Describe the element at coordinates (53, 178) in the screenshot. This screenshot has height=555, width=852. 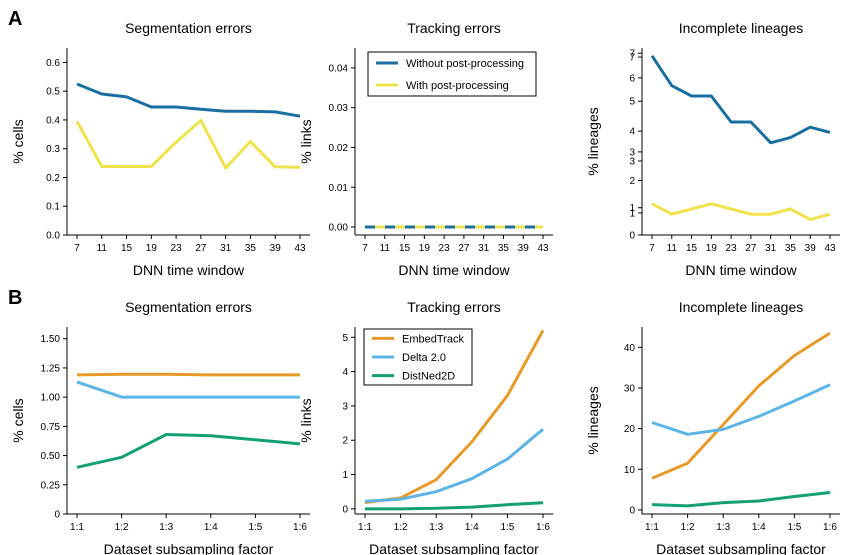
I see `y-tick-label: 0.2` at that location.